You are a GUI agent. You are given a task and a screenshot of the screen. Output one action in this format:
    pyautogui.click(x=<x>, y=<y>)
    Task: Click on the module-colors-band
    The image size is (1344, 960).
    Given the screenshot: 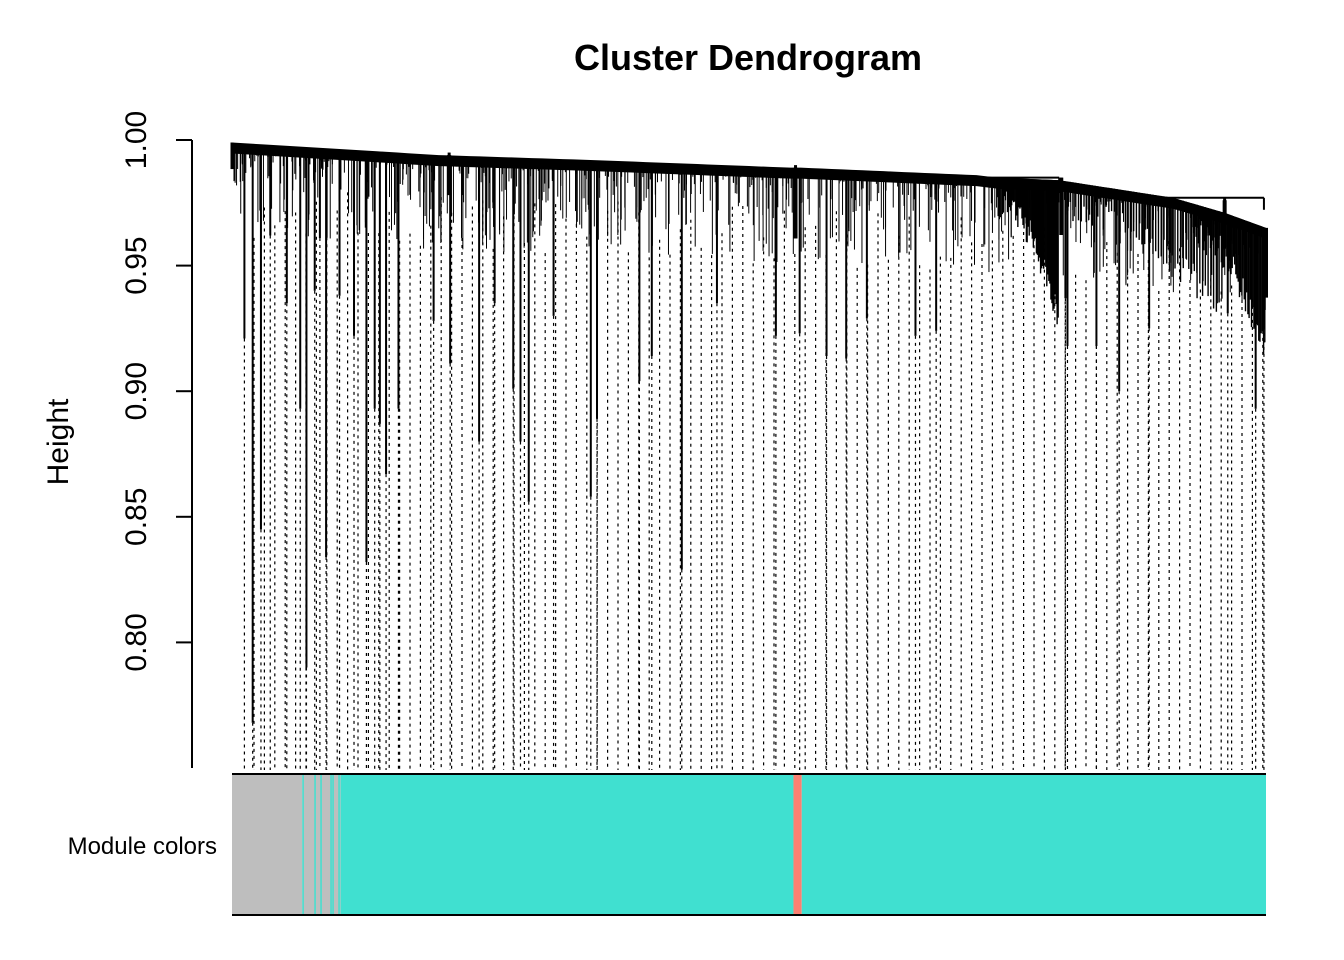 What is the action you would take?
    pyautogui.click(x=749, y=844)
    